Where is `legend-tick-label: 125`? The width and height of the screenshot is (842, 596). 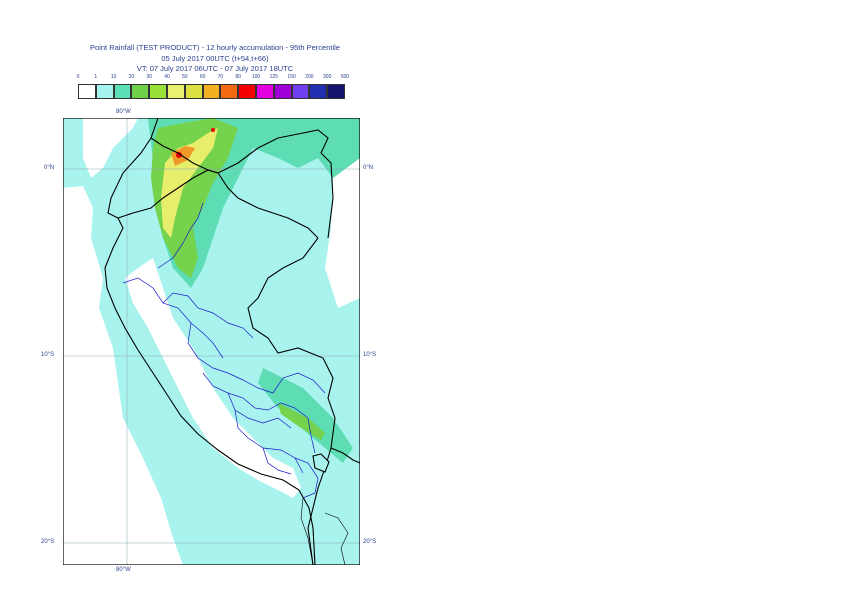
legend-tick-label: 125 is located at coordinates (273, 77).